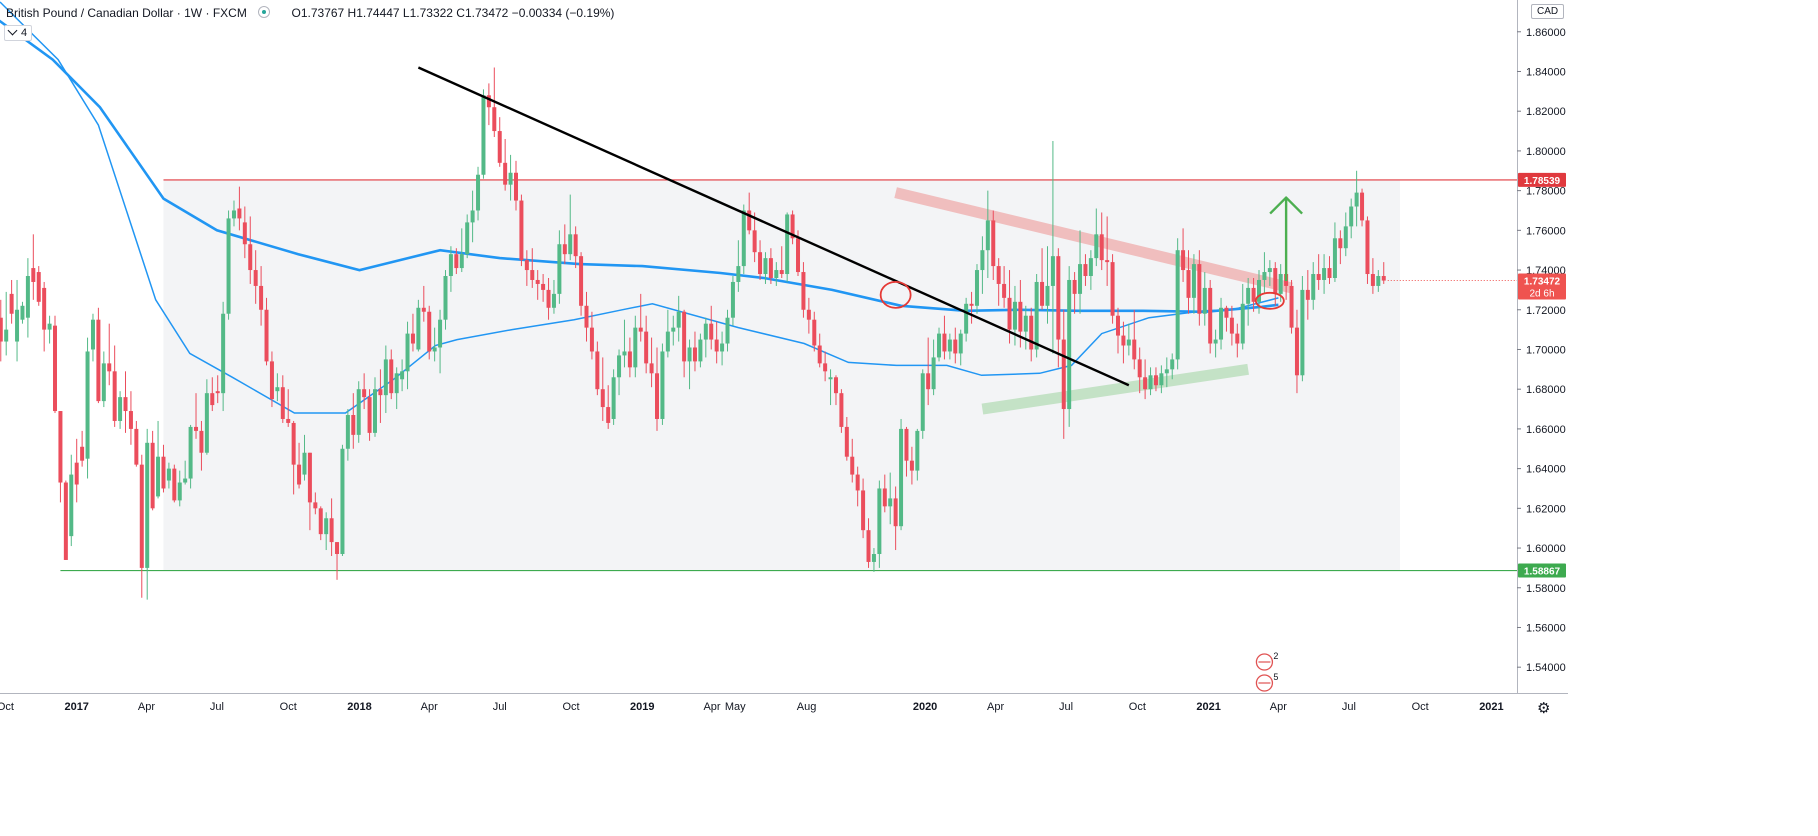  Describe the element at coordinates (1548, 11) in the screenshot. I see `currency-badge: CAD` at that location.